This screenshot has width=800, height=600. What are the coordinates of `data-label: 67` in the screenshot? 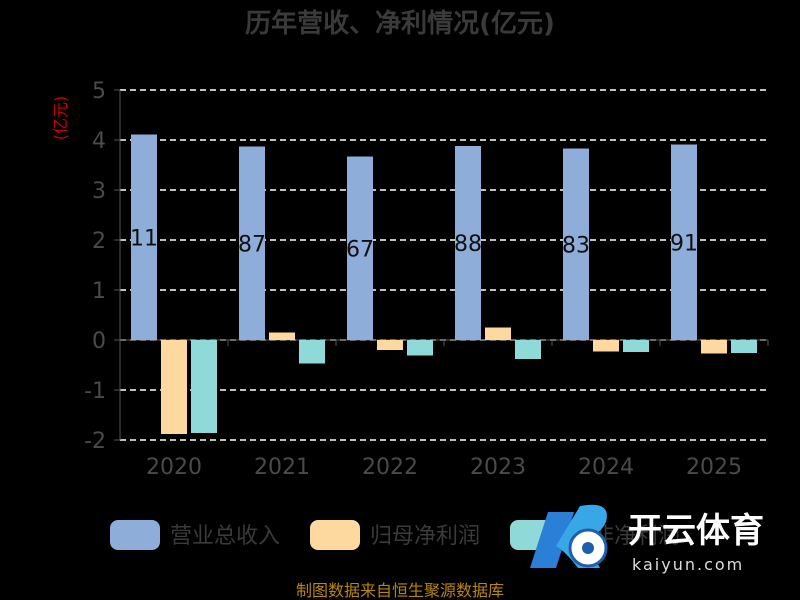 It's located at (360, 249).